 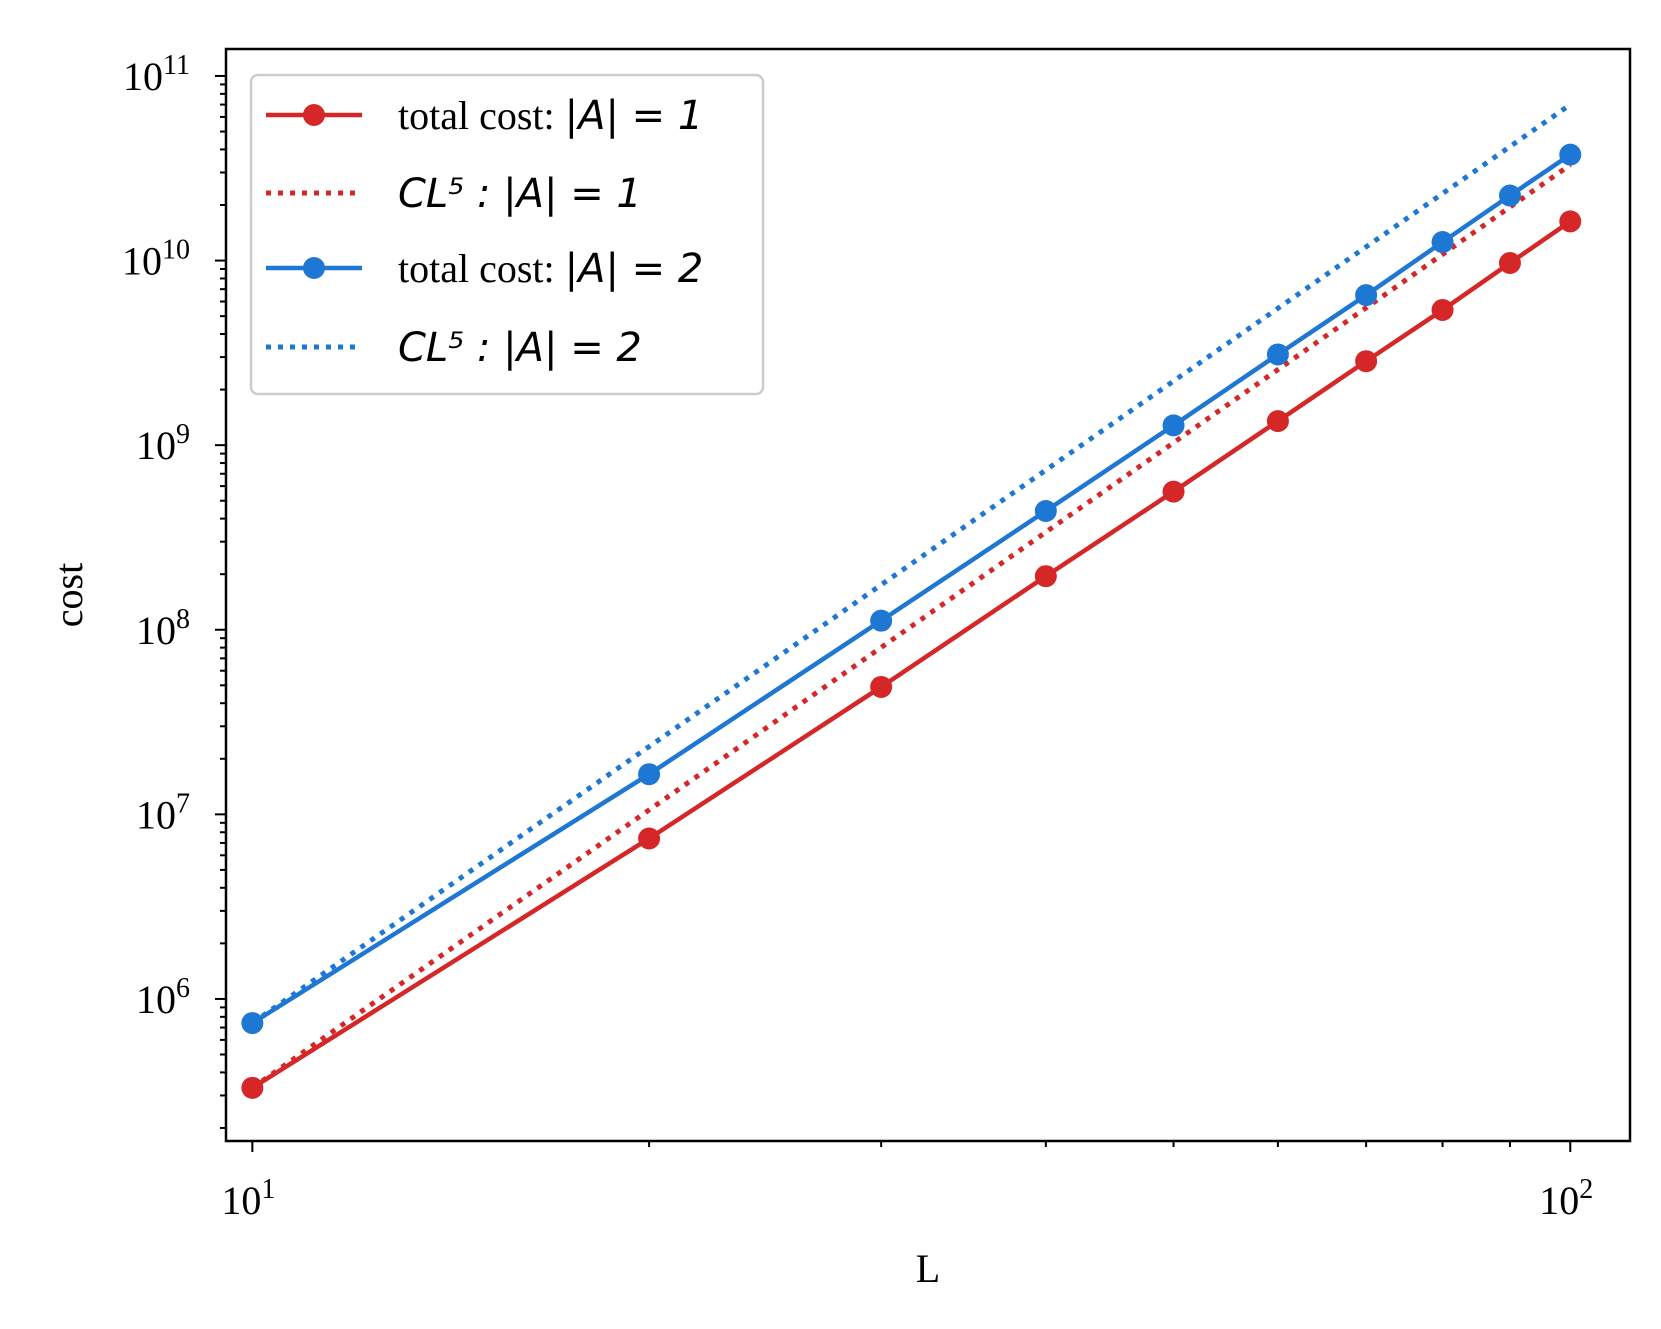 I want to click on data-point-a1-L40, so click(x=1045, y=576).